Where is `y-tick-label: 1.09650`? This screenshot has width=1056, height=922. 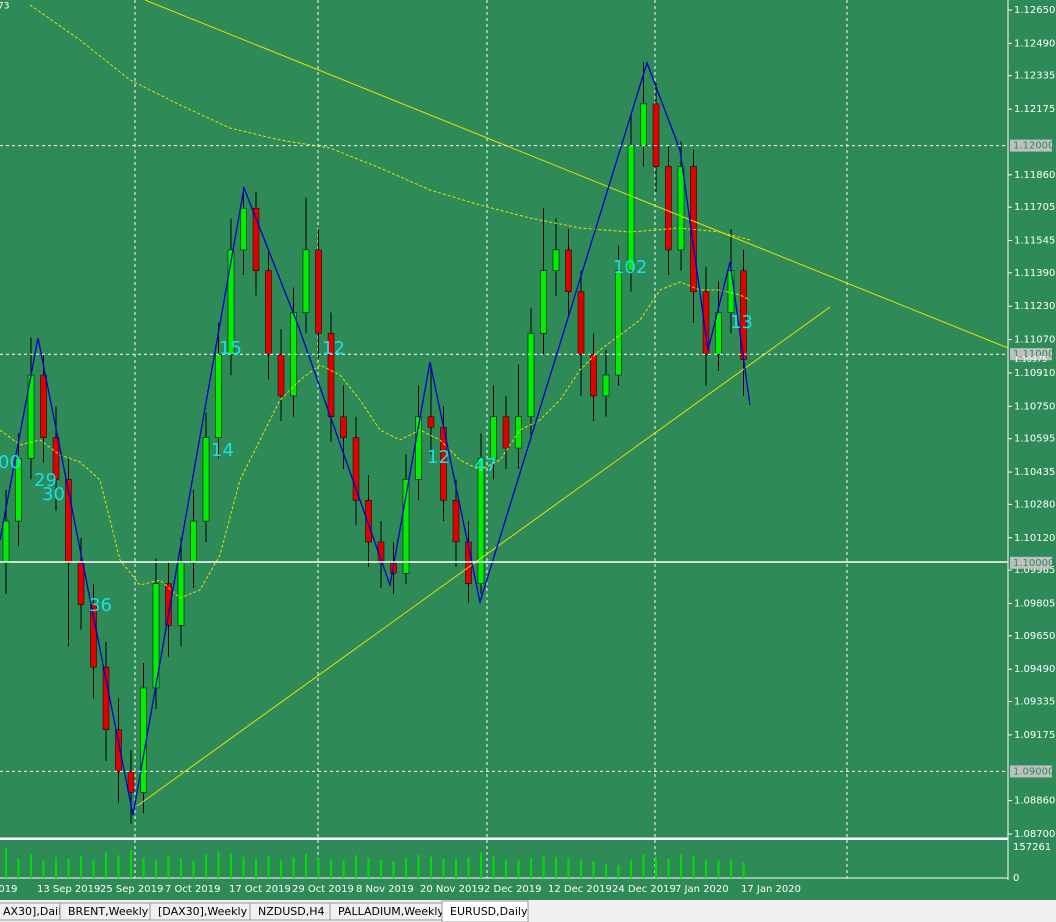
y-tick-label: 1.09650 is located at coordinates (1034, 636).